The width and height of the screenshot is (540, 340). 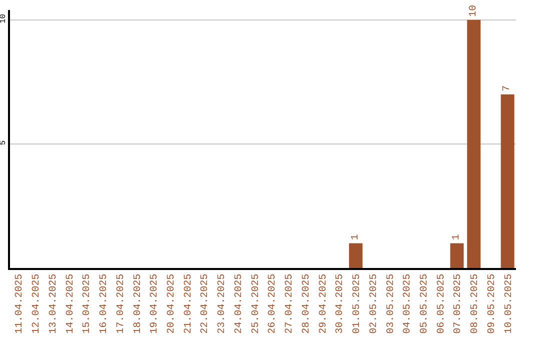 What do you see at coordinates (188, 304) in the screenshot?
I see `x-tick-label: 21.04.2025` at bounding box center [188, 304].